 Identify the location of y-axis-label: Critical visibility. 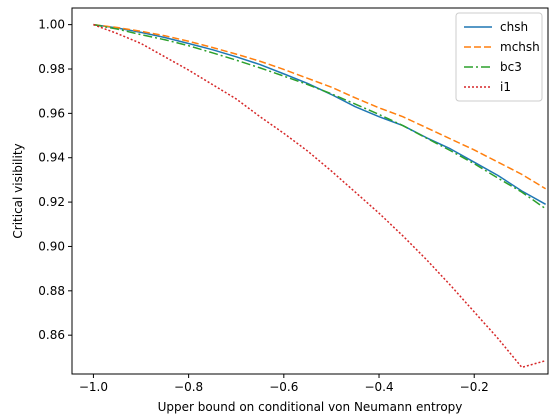
(18, 190).